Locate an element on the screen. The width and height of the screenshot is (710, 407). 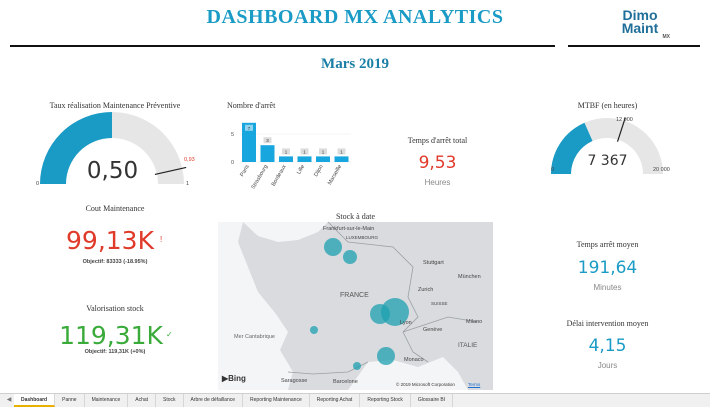
map-label-suisse: SUISSE is located at coordinates (439, 303).